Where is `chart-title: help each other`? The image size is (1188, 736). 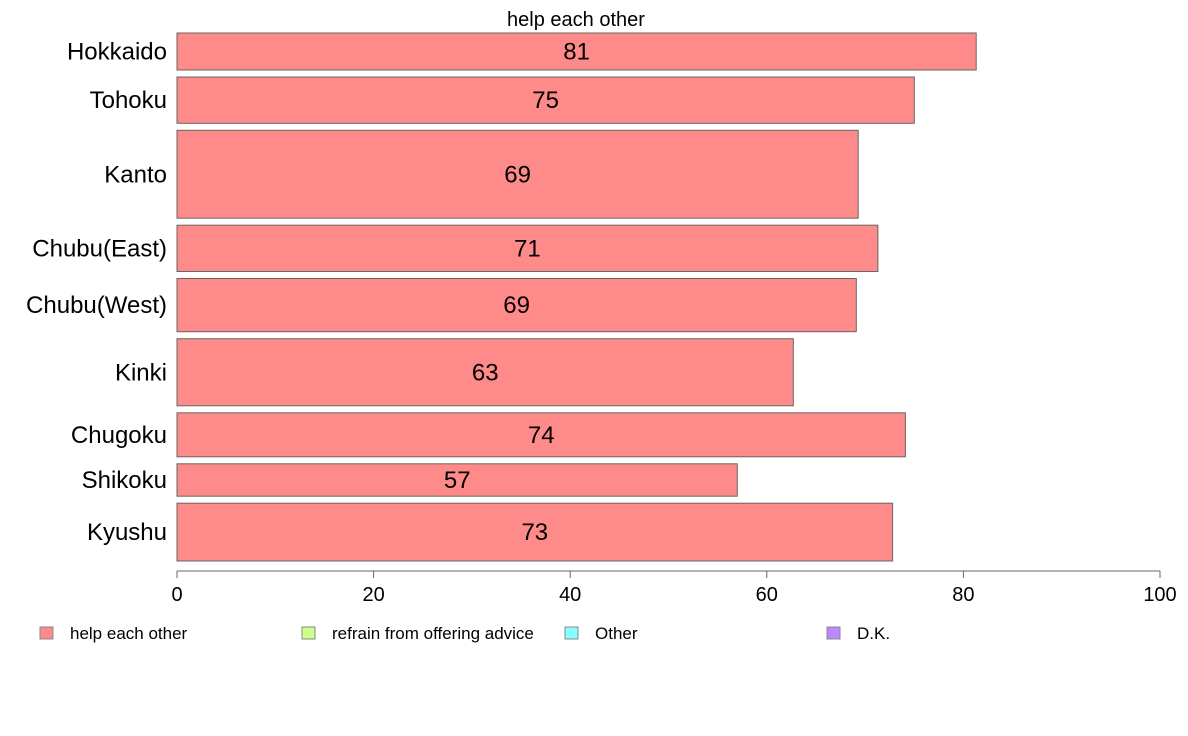 chart-title: help each other is located at coordinates (576, 20).